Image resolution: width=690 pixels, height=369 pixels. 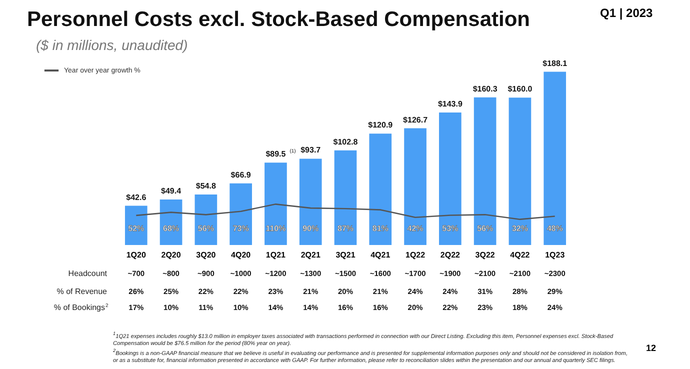 What do you see at coordinates (485, 255) in the screenshot?
I see `x-tick-label: 3Q22` at bounding box center [485, 255].